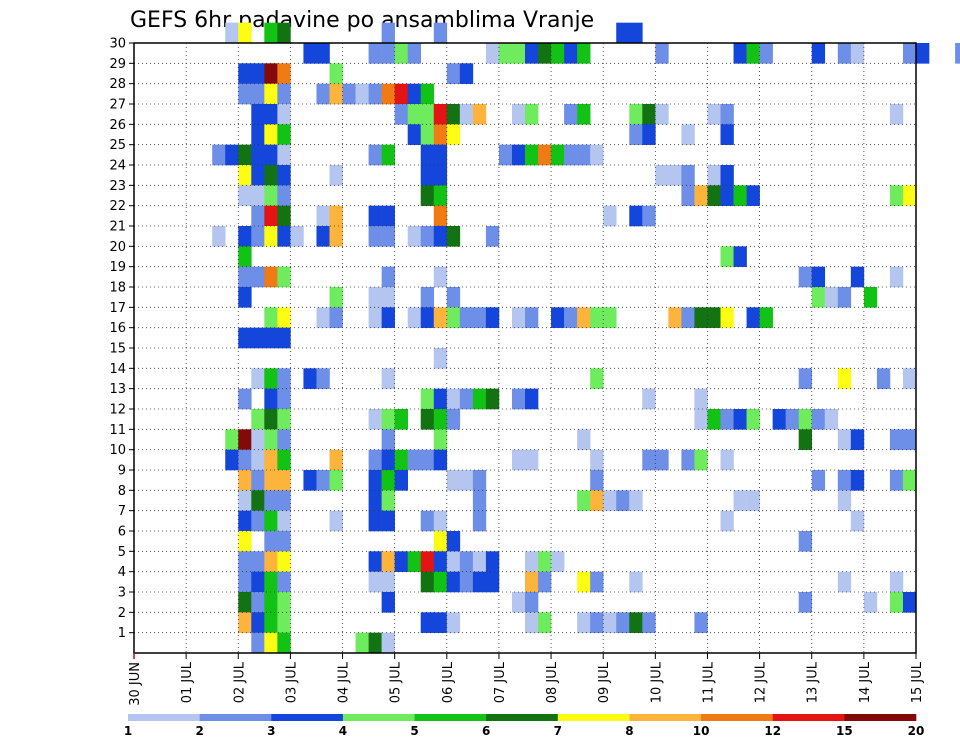  I want to click on y-tick-label: 19, so click(117, 267).